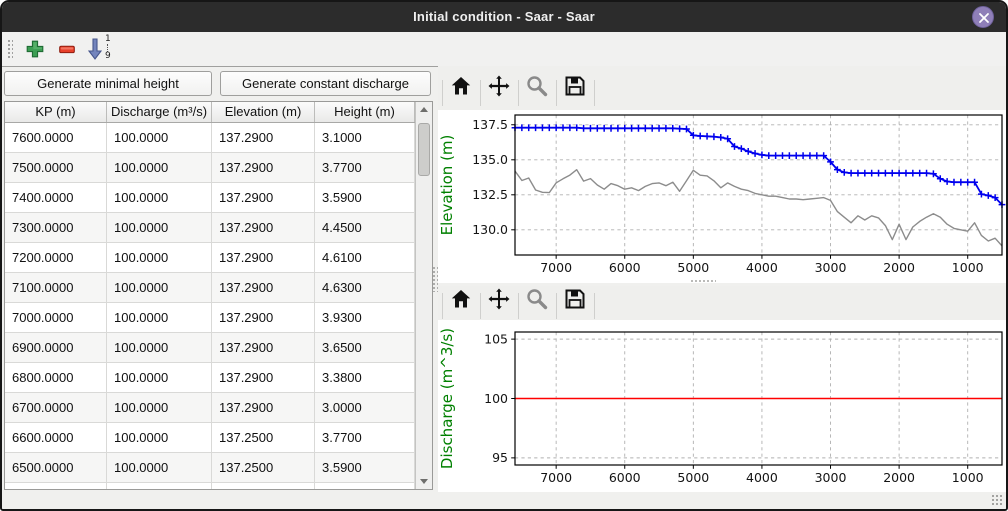 The image size is (1008, 511). I want to click on table-row: 6800.0000 100.0000 137.2900 3.3800, so click(210, 378).